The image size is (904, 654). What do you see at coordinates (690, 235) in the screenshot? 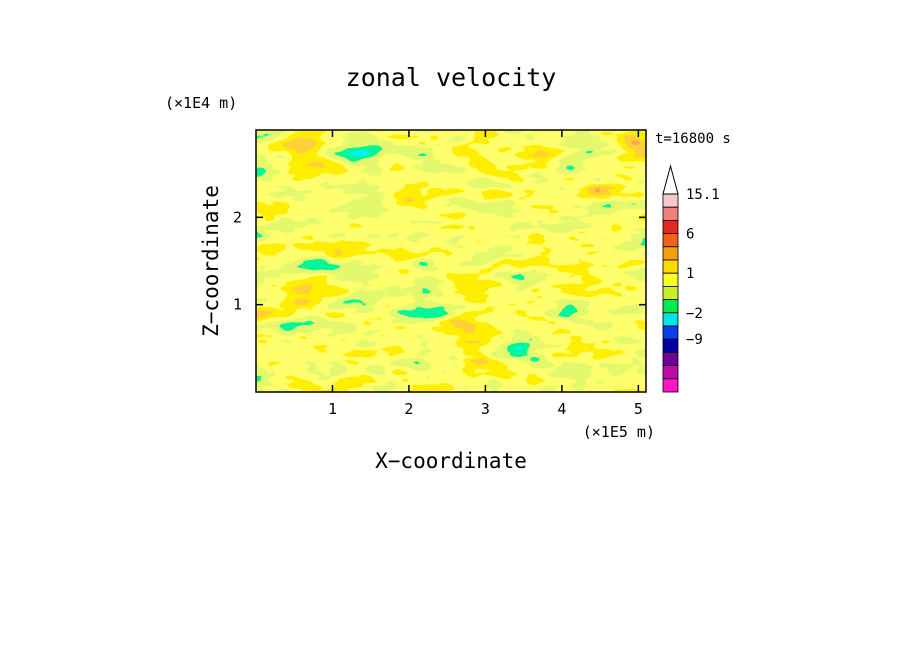
I see `colorbar-label: 6` at bounding box center [690, 235].